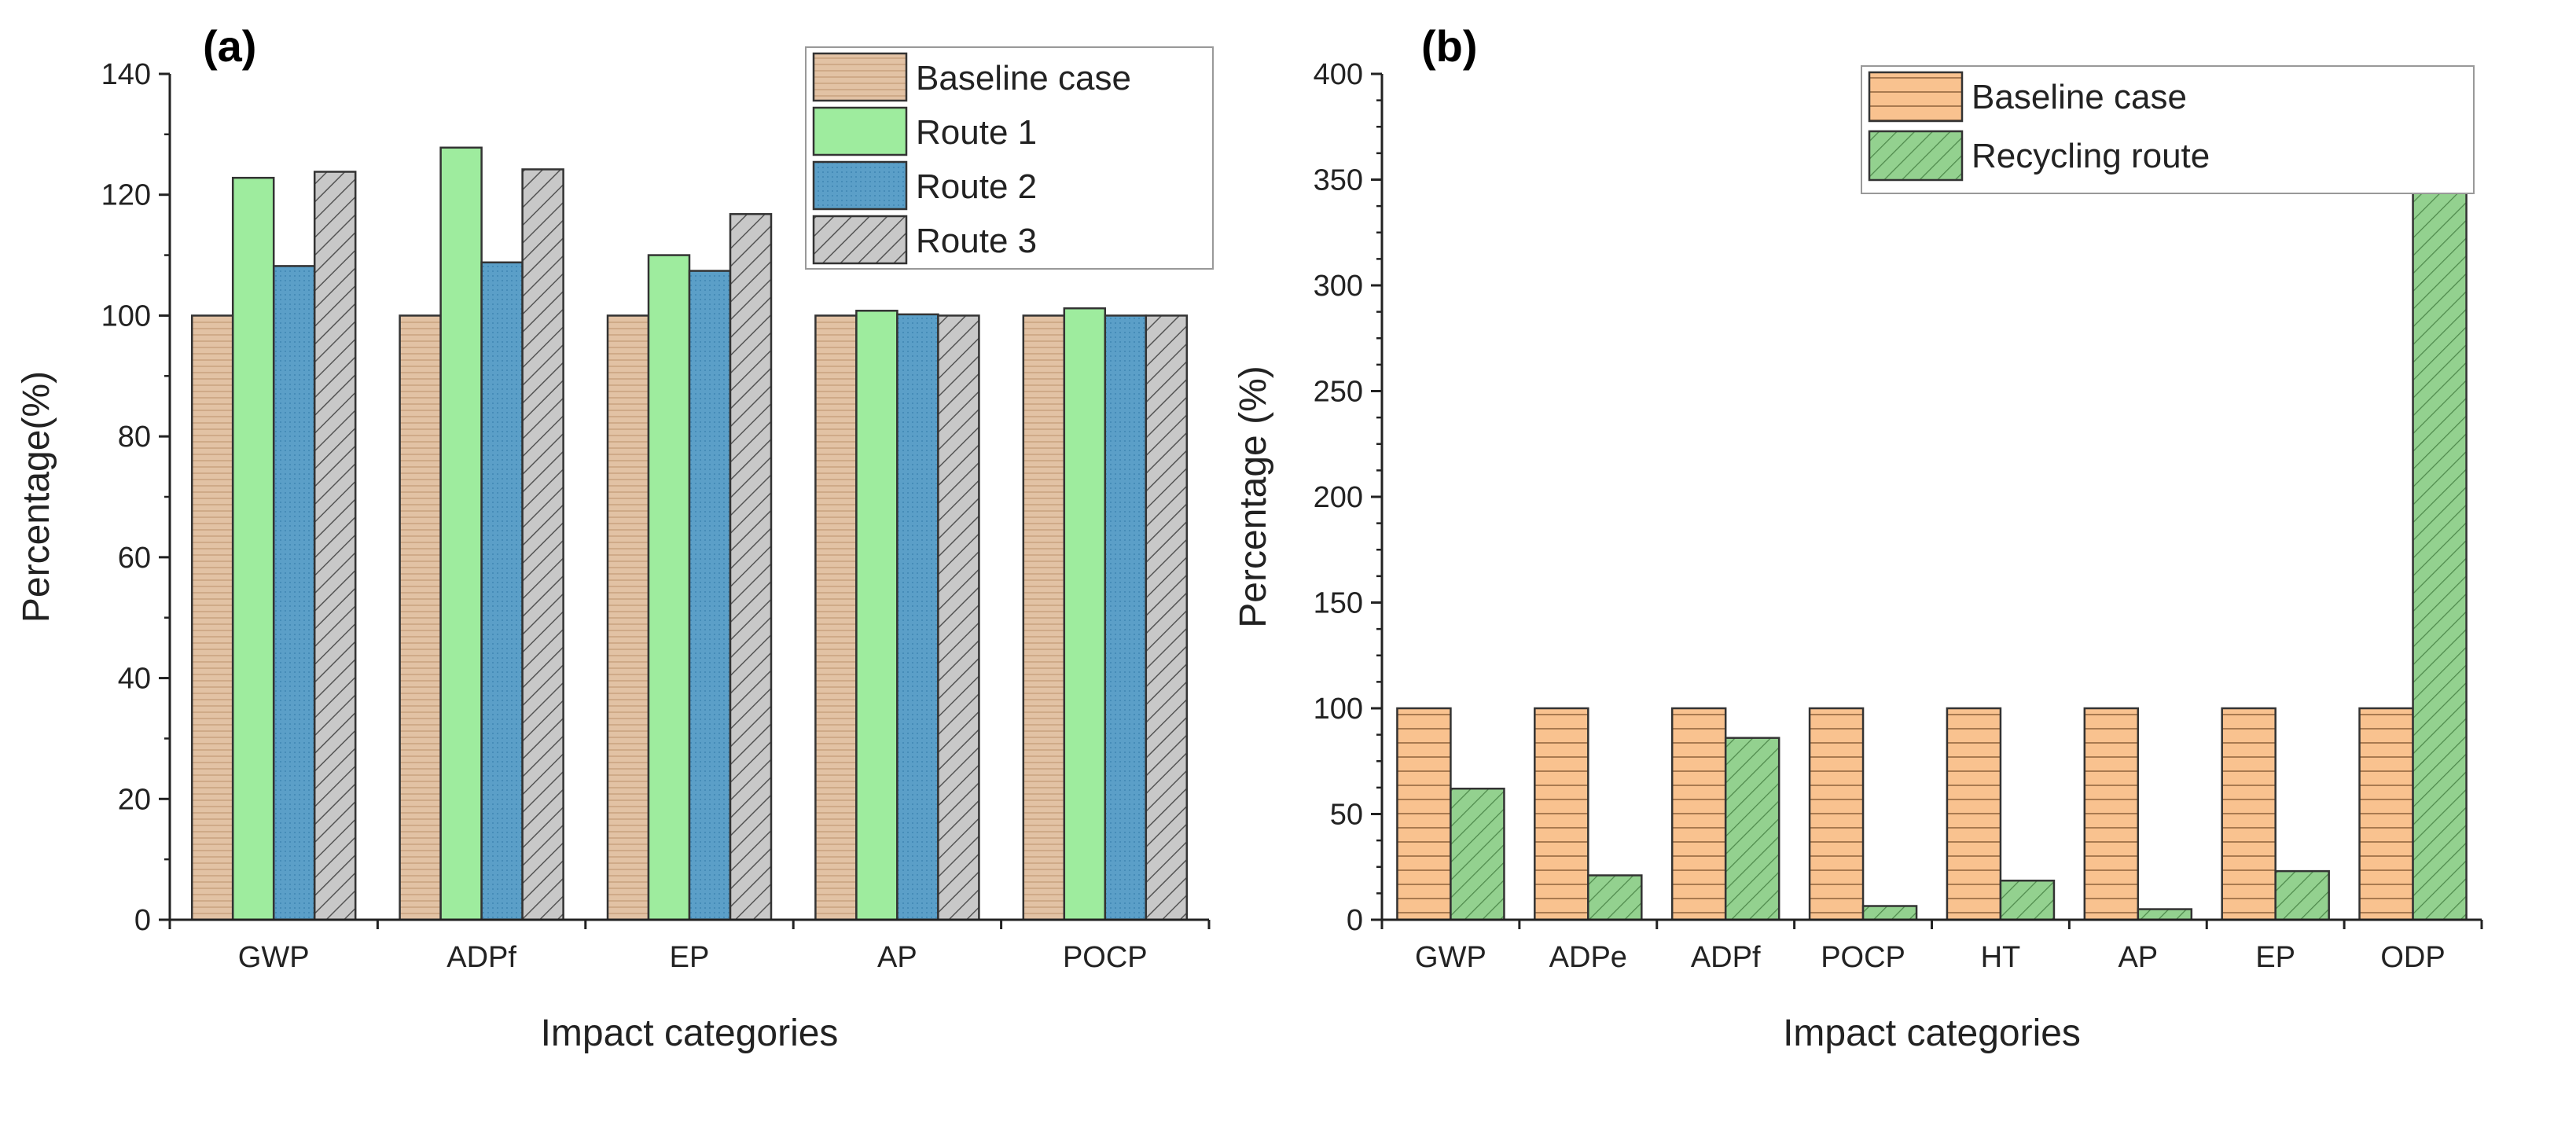 This screenshot has width=2576, height=1121. Describe the element at coordinates (126, 75) in the screenshot. I see `y-tick-label: 140` at that location.